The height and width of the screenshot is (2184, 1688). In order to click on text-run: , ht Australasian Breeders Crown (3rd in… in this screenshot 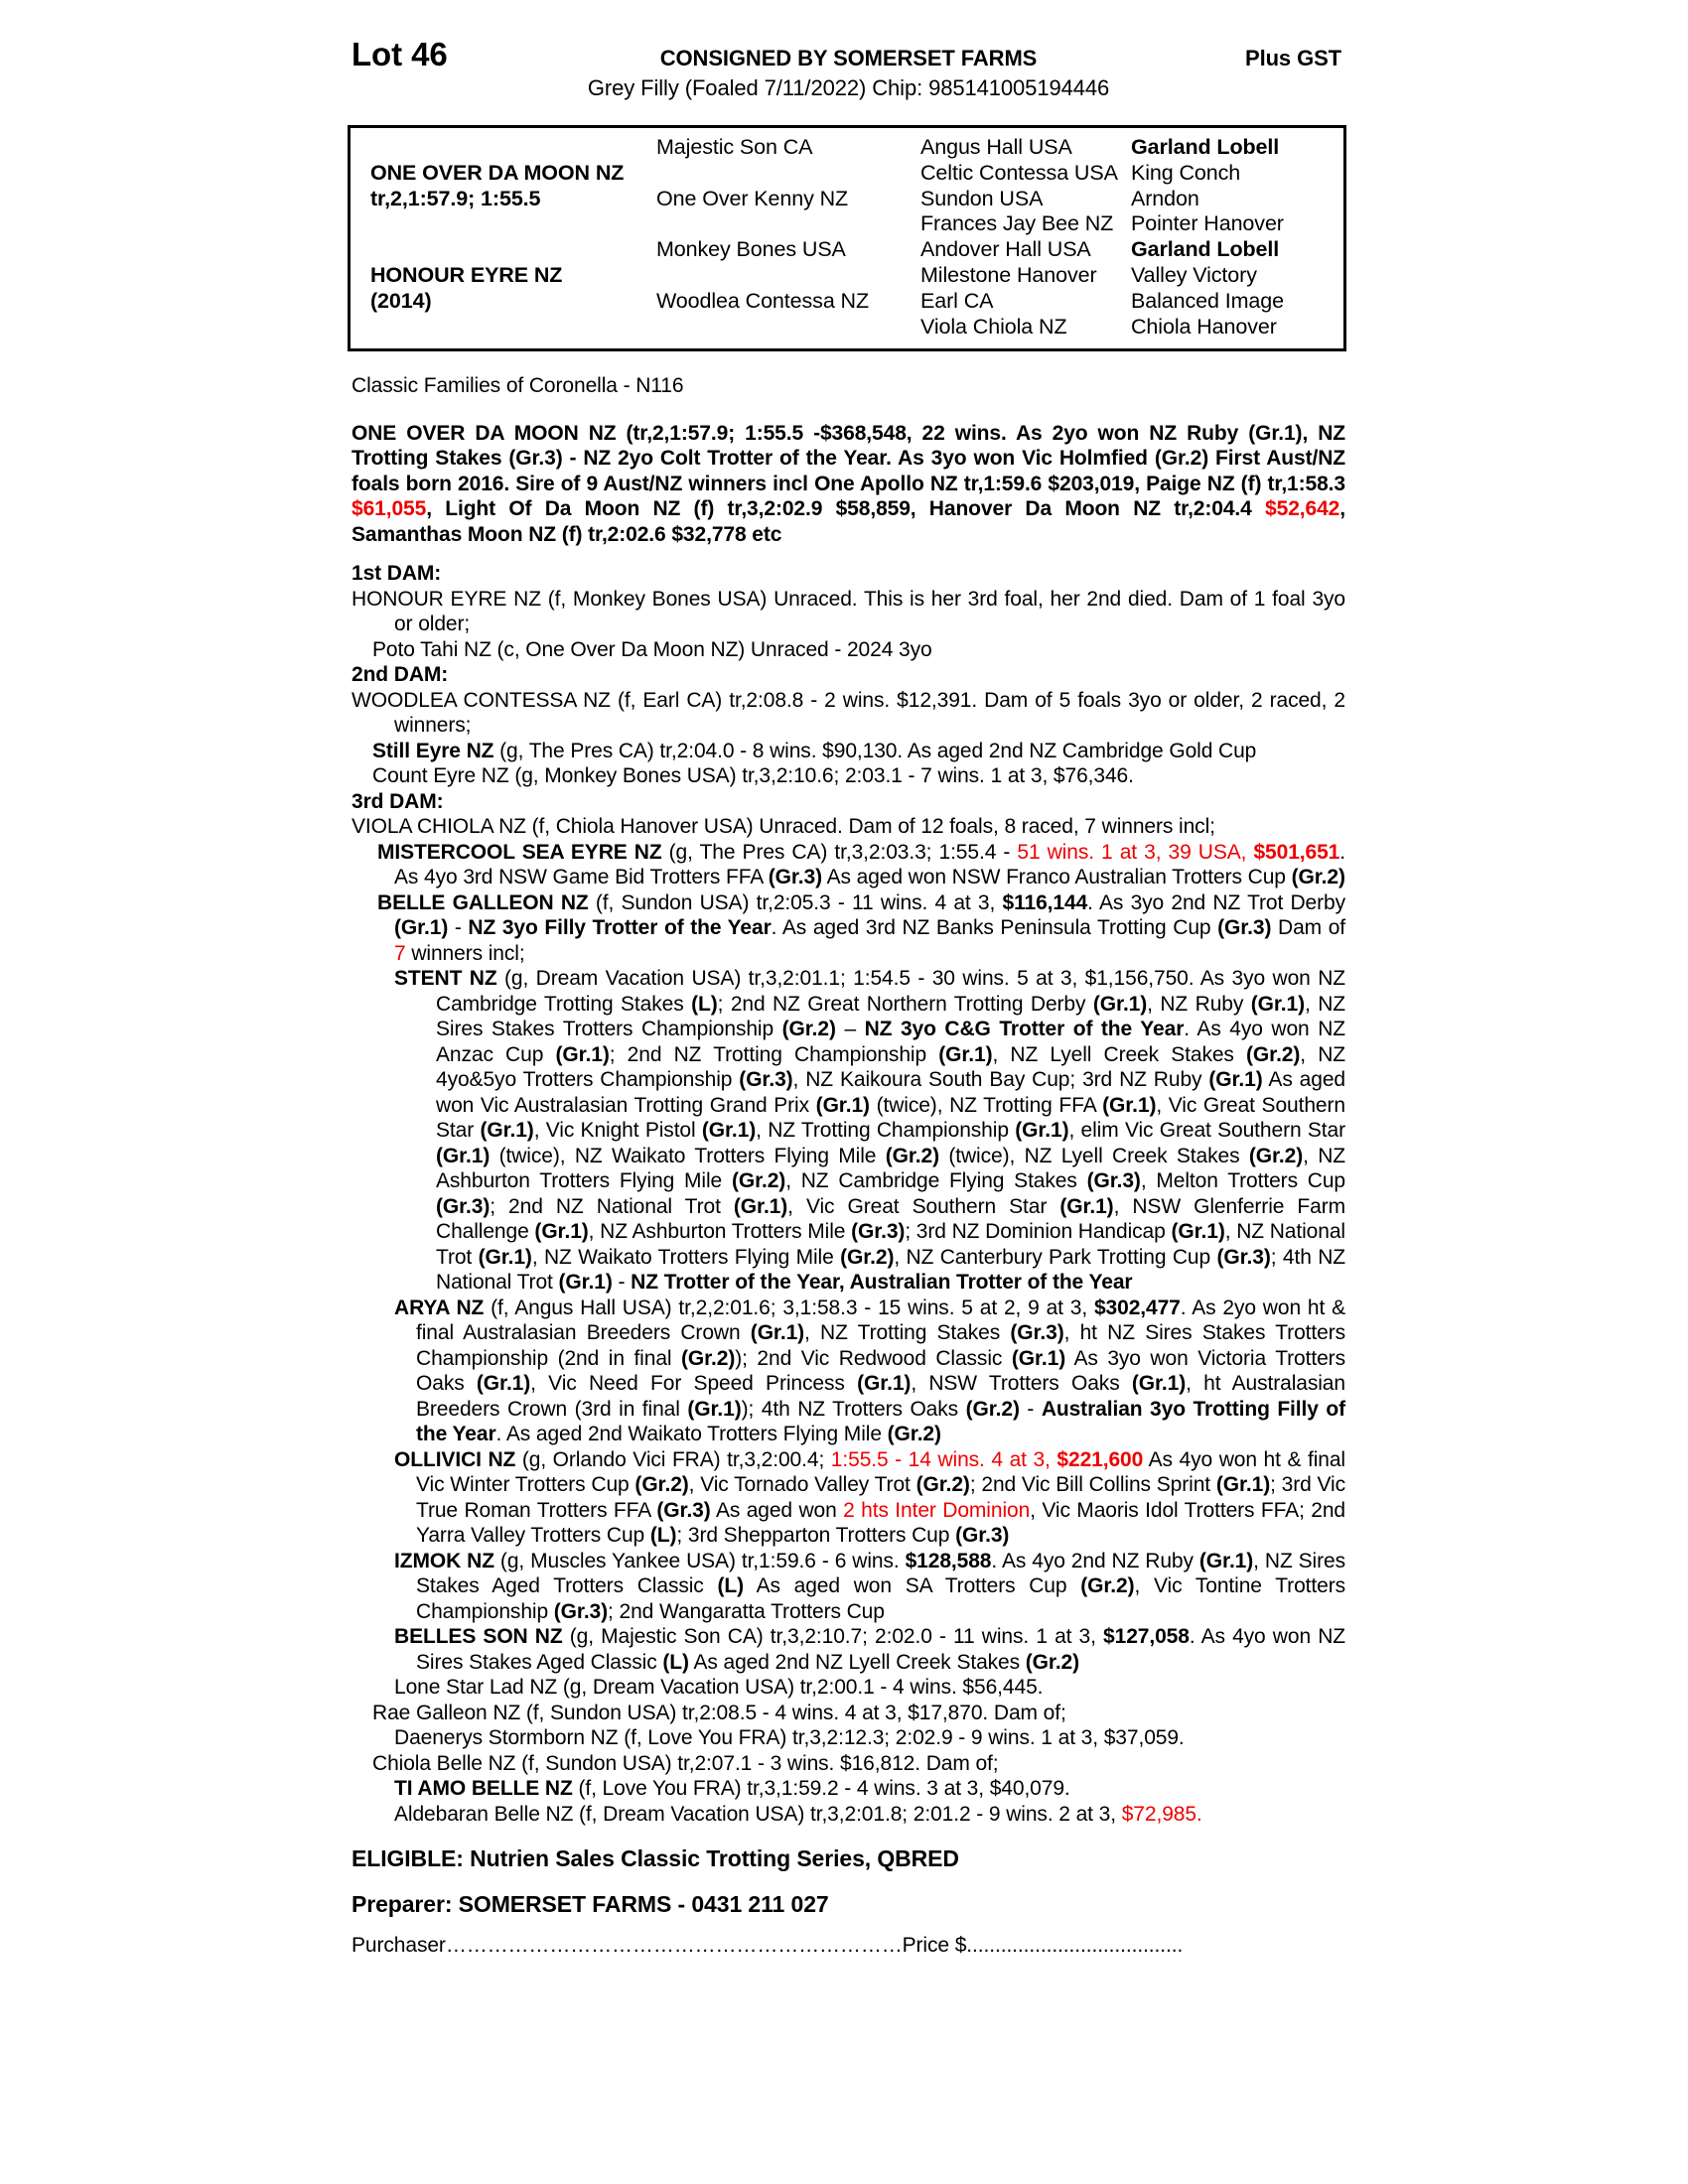, I will do `click(880, 1396)`.